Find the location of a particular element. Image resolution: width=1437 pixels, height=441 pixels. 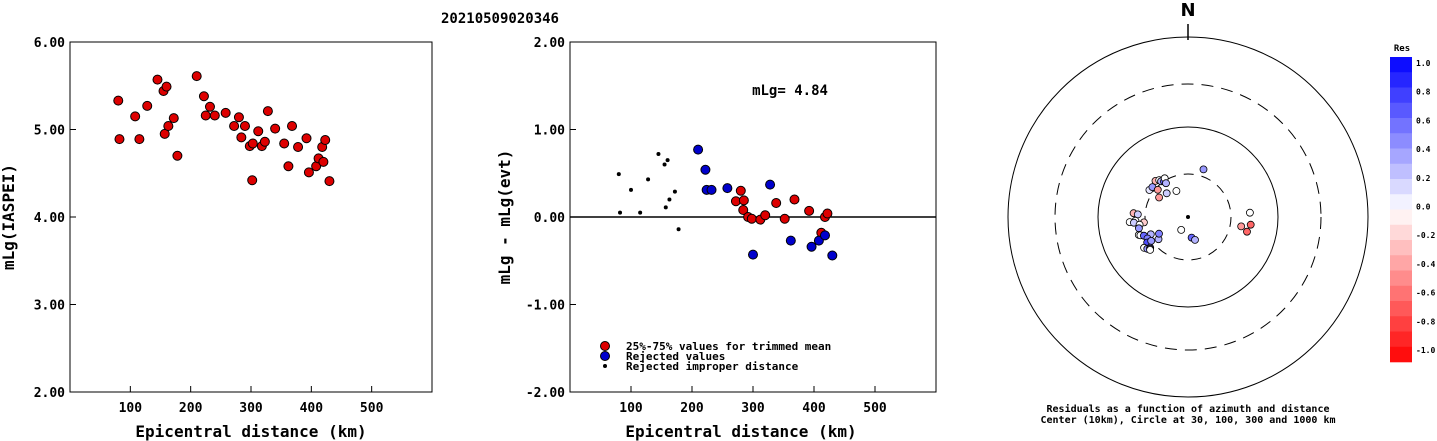

left-y-tick-label: 3.00 is located at coordinates (49, 306).